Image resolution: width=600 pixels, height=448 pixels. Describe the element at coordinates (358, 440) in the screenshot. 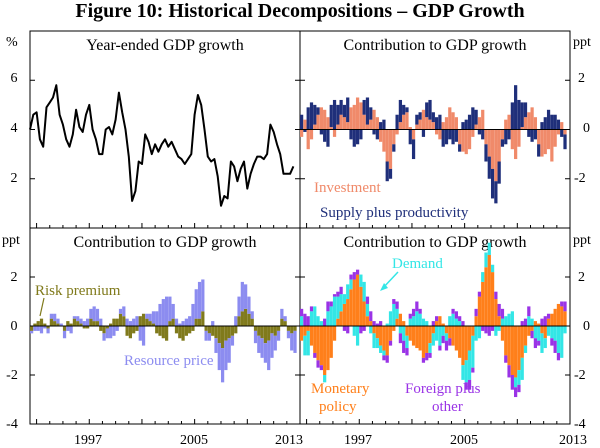

I see `x-tick-label: 1997` at that location.